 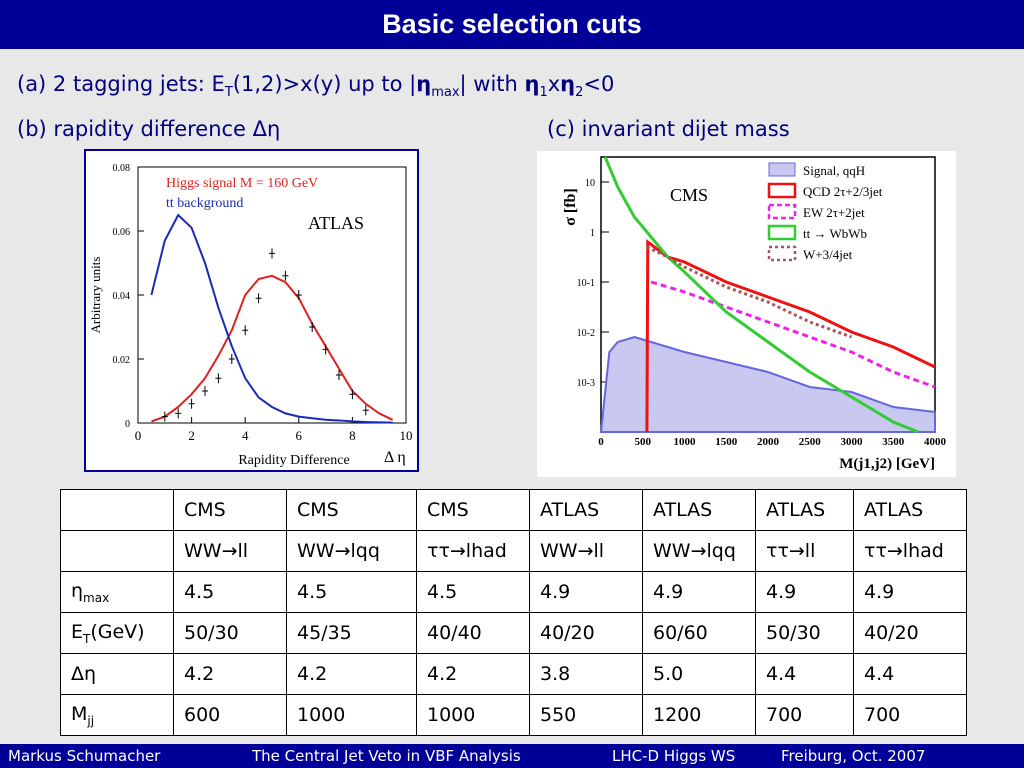 What do you see at coordinates (699, 674) in the screenshot?
I see `table-cell: 5.0` at bounding box center [699, 674].